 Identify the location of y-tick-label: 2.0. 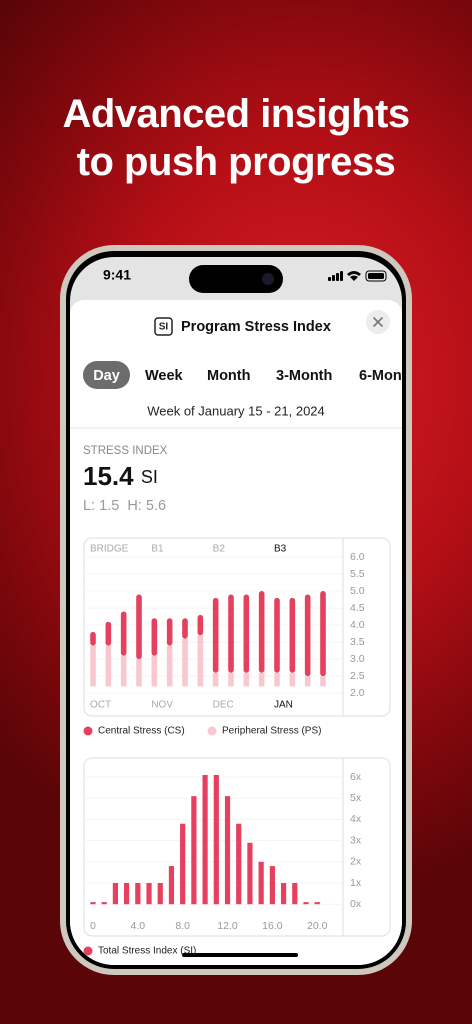
(357, 693).